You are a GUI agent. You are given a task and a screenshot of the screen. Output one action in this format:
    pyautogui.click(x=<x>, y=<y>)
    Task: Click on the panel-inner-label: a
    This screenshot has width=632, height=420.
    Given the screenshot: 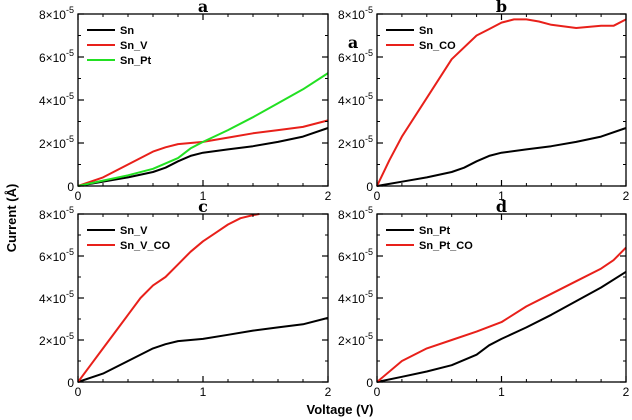 What is the action you would take?
    pyautogui.click(x=353, y=42)
    